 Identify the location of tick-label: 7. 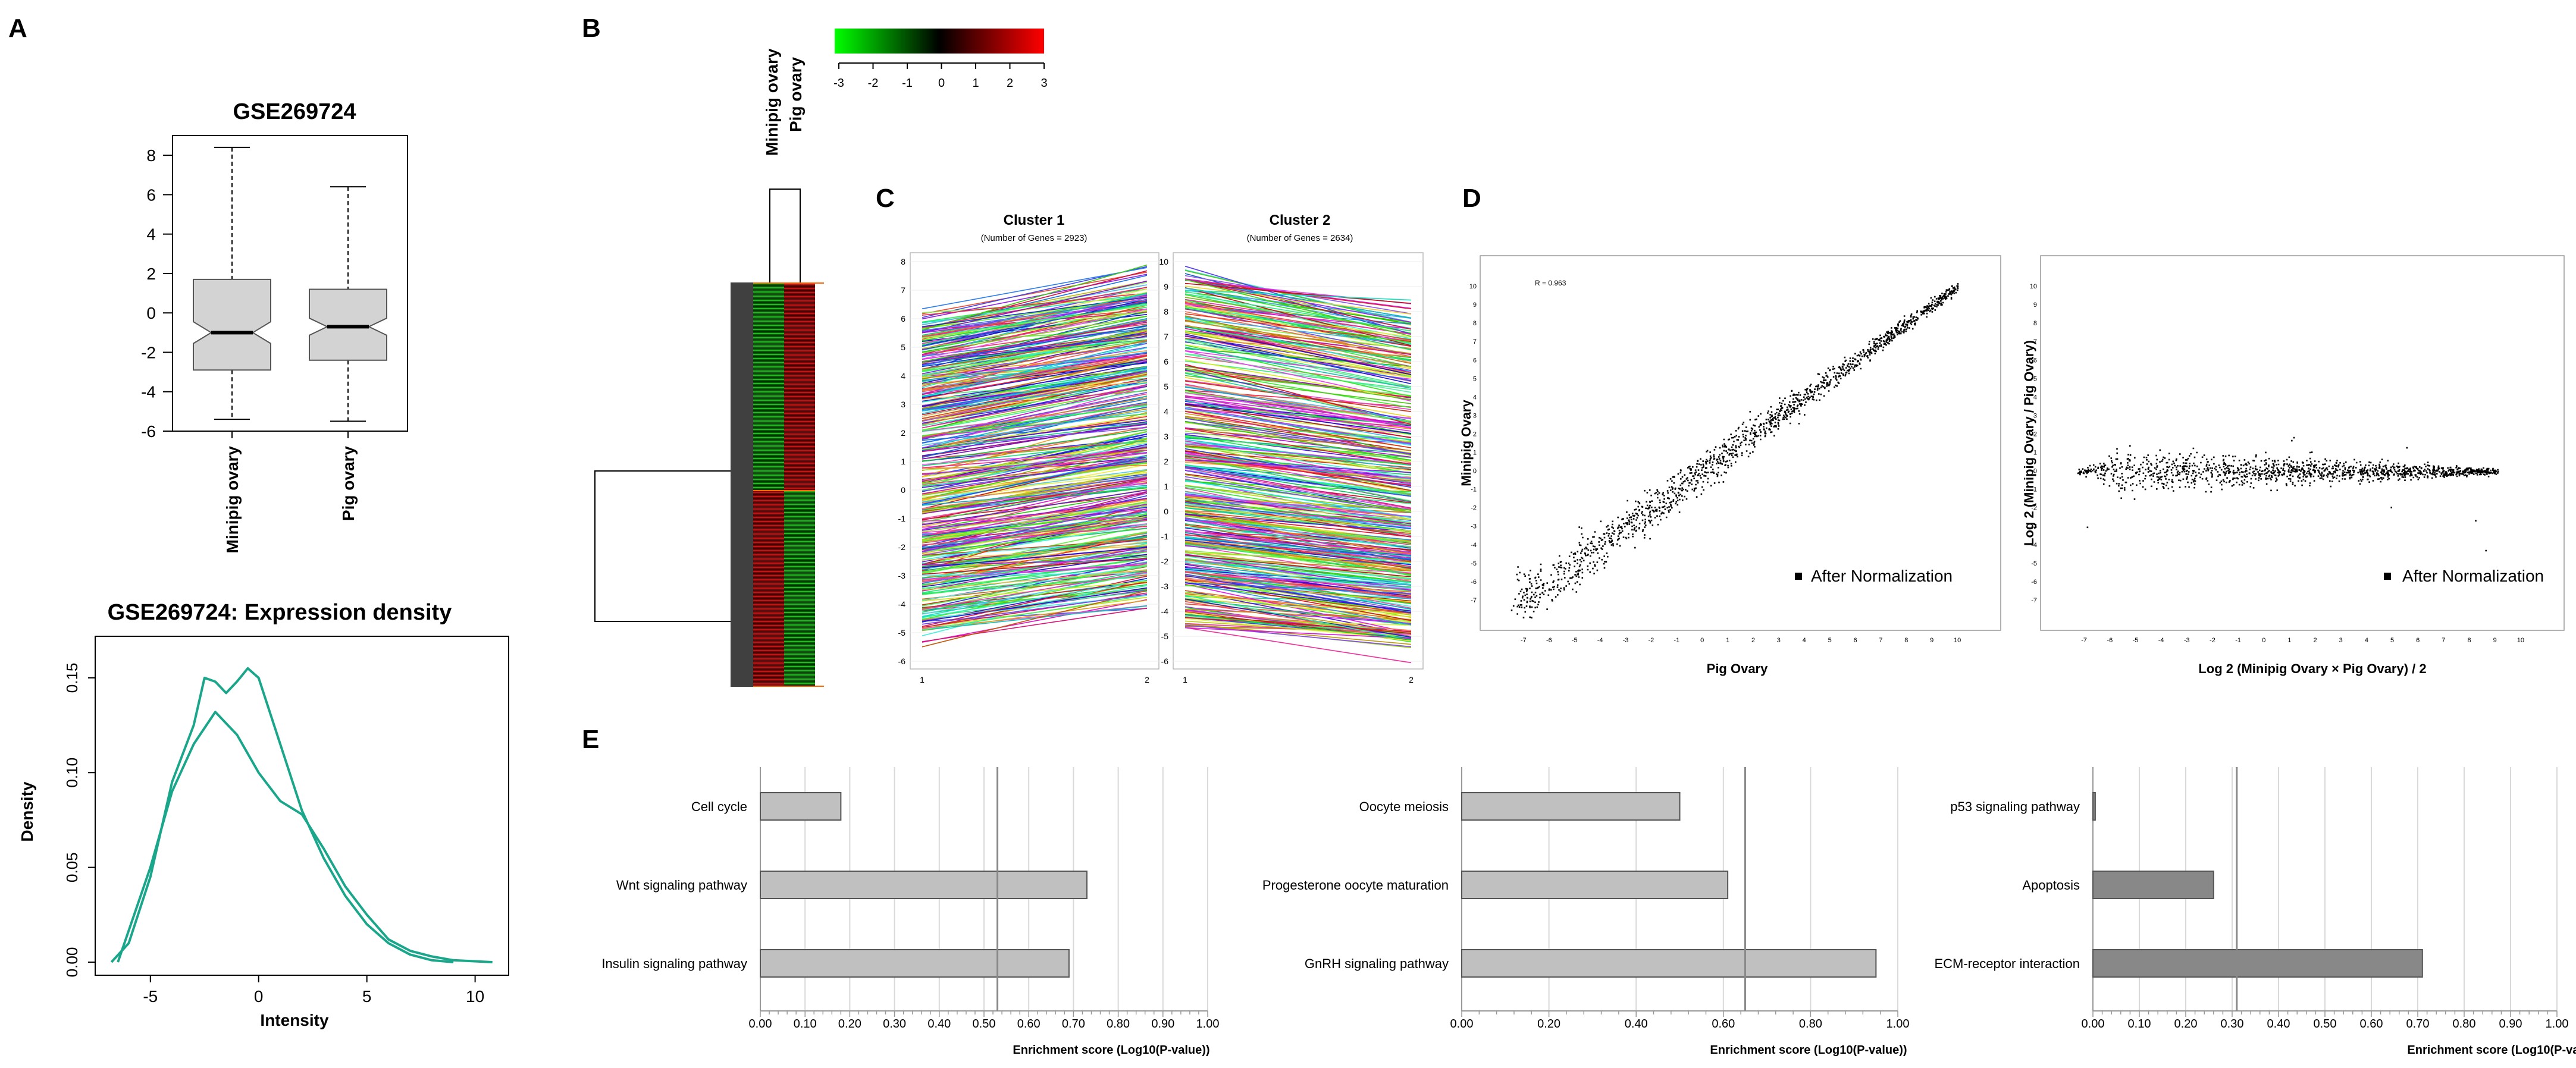
(1166, 337).